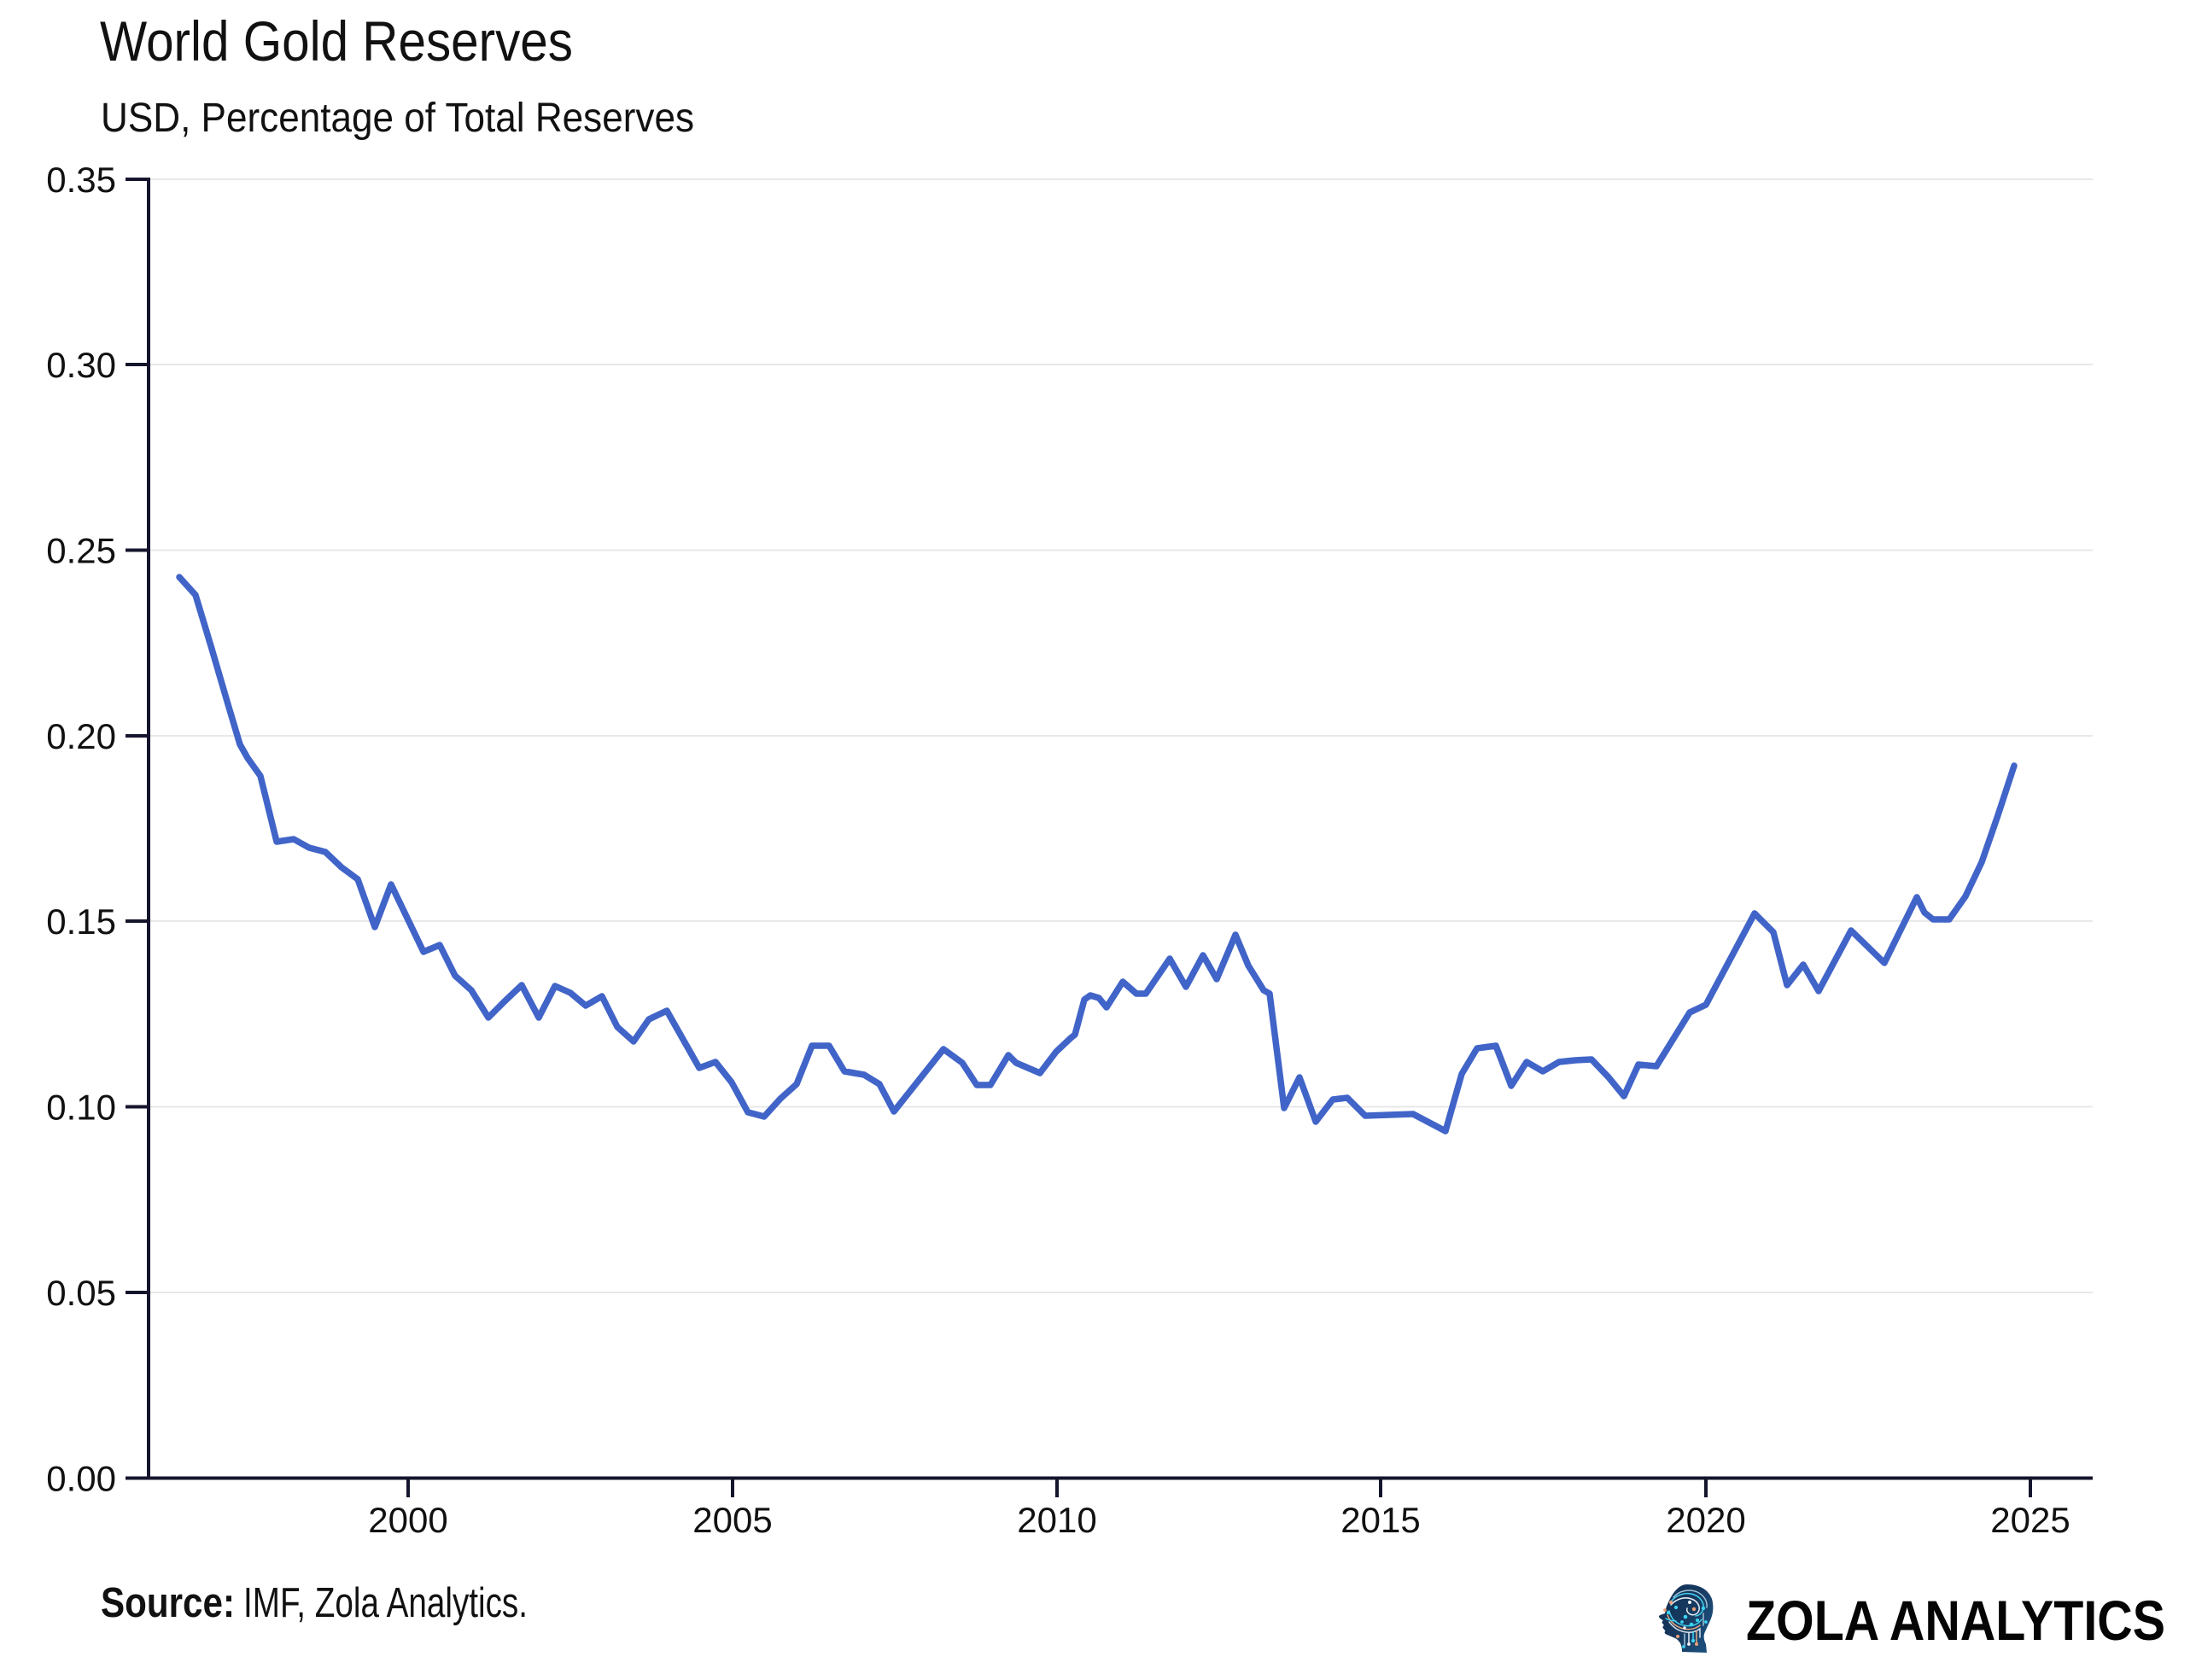  What do you see at coordinates (81, 551) in the screenshot?
I see `svg-text: 0.25` at bounding box center [81, 551].